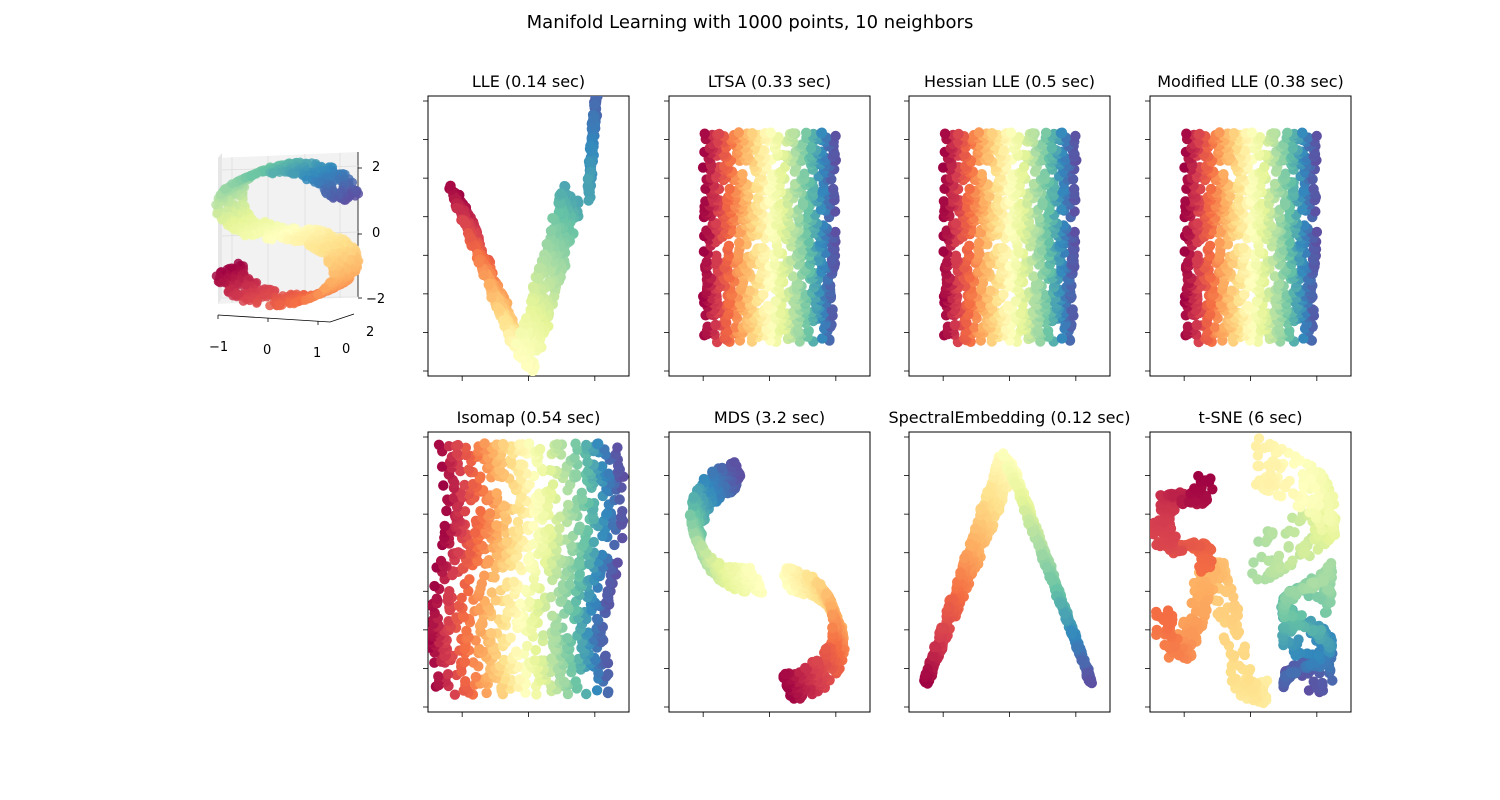  I want to click on panel-lle, so click(526, 220).